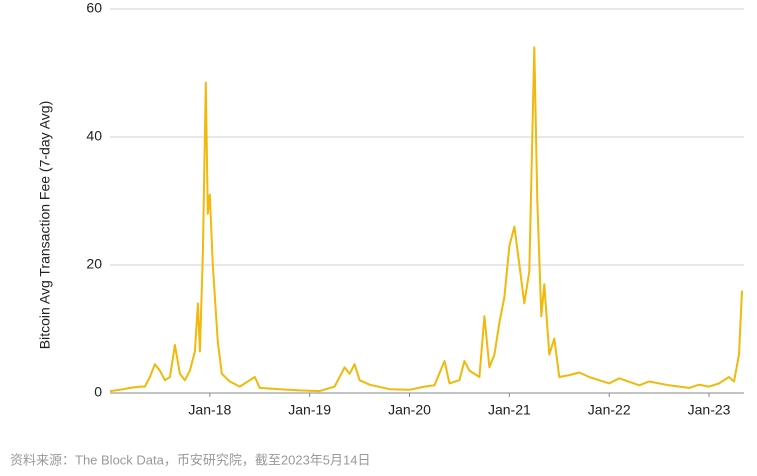 The image size is (757, 476). What do you see at coordinates (190, 459) in the screenshot?
I see `source-note: 资料来源：The Block Data，币安研究院，截至2023年5月14日` at bounding box center [190, 459].